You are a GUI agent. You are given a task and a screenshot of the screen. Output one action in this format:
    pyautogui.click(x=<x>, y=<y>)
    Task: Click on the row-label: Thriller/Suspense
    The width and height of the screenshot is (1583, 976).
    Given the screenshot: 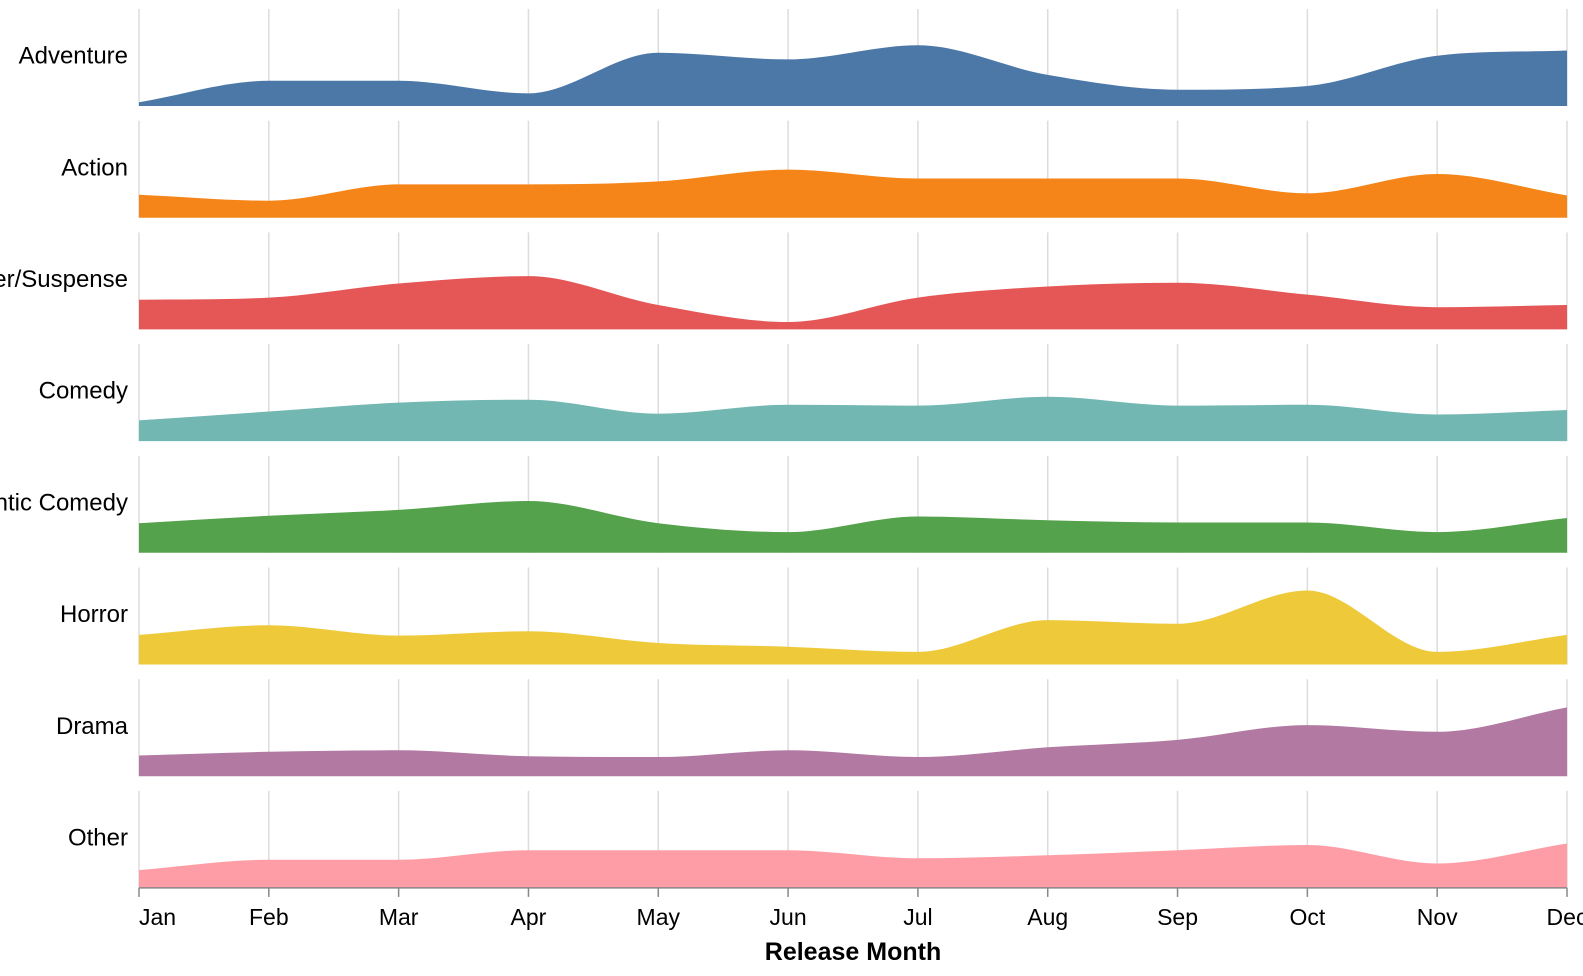 What is the action you would take?
    pyautogui.click(x=64, y=279)
    